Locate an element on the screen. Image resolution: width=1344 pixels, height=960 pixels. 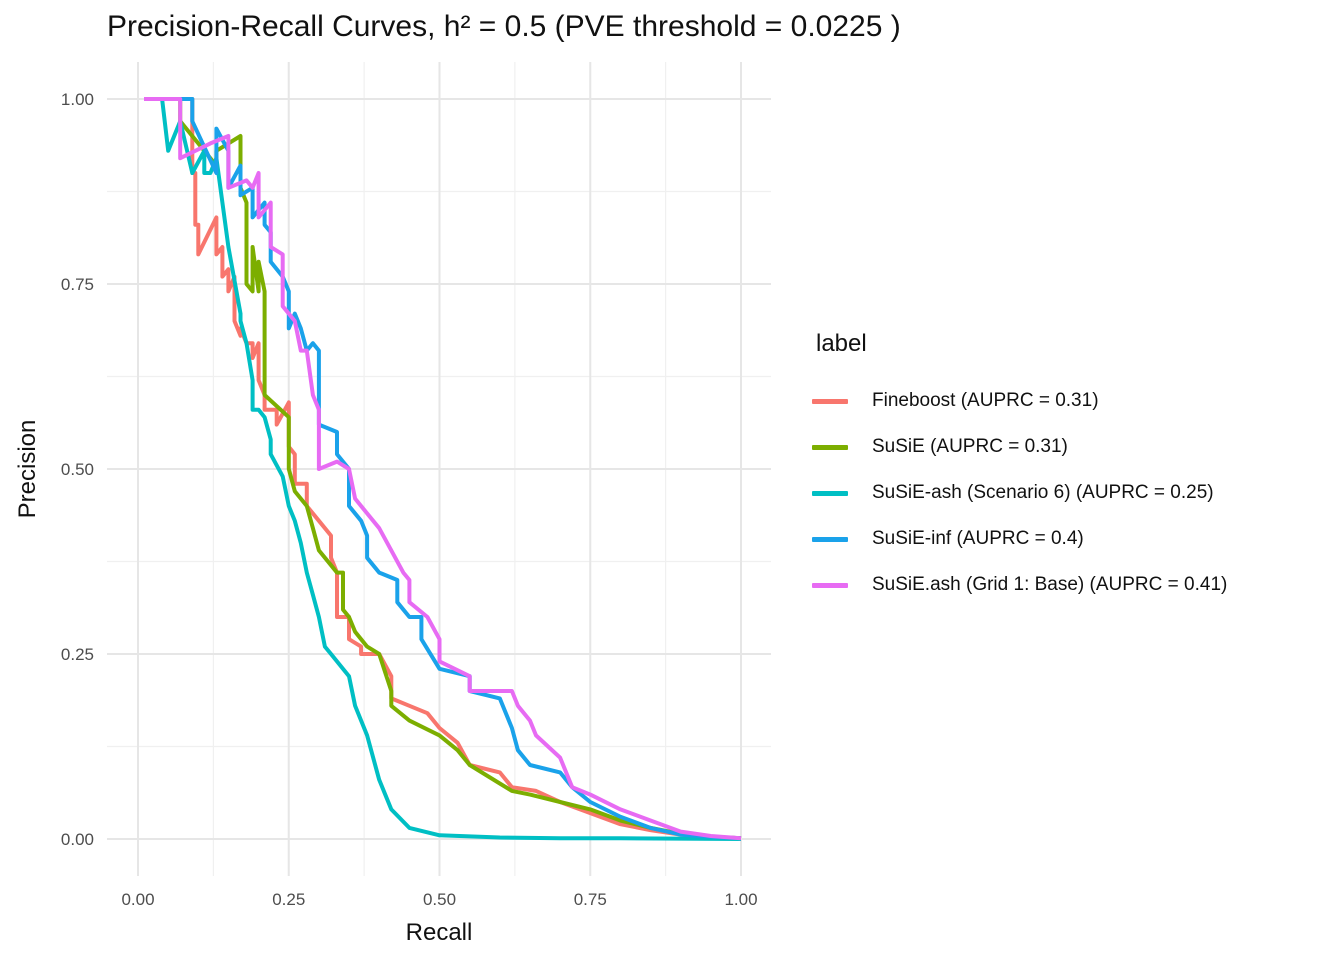
y-tick-label: 0.00 is located at coordinates (77, 839).